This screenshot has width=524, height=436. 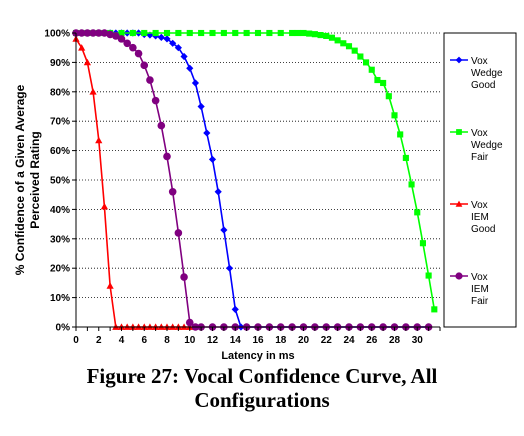 What do you see at coordinates (60, 210) in the screenshot?
I see `y-tick-label: 40%` at bounding box center [60, 210].